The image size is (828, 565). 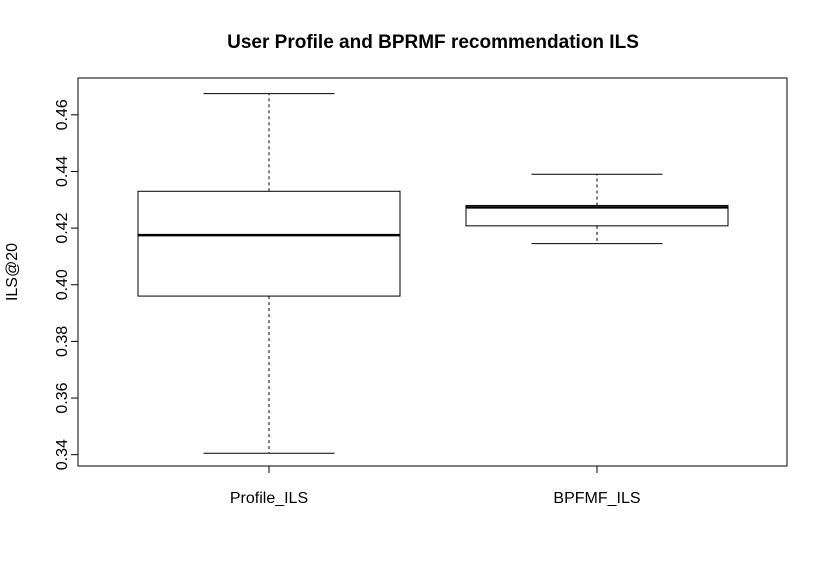 What do you see at coordinates (62, 171) in the screenshot?
I see `y-tick-label: 0.44` at bounding box center [62, 171].